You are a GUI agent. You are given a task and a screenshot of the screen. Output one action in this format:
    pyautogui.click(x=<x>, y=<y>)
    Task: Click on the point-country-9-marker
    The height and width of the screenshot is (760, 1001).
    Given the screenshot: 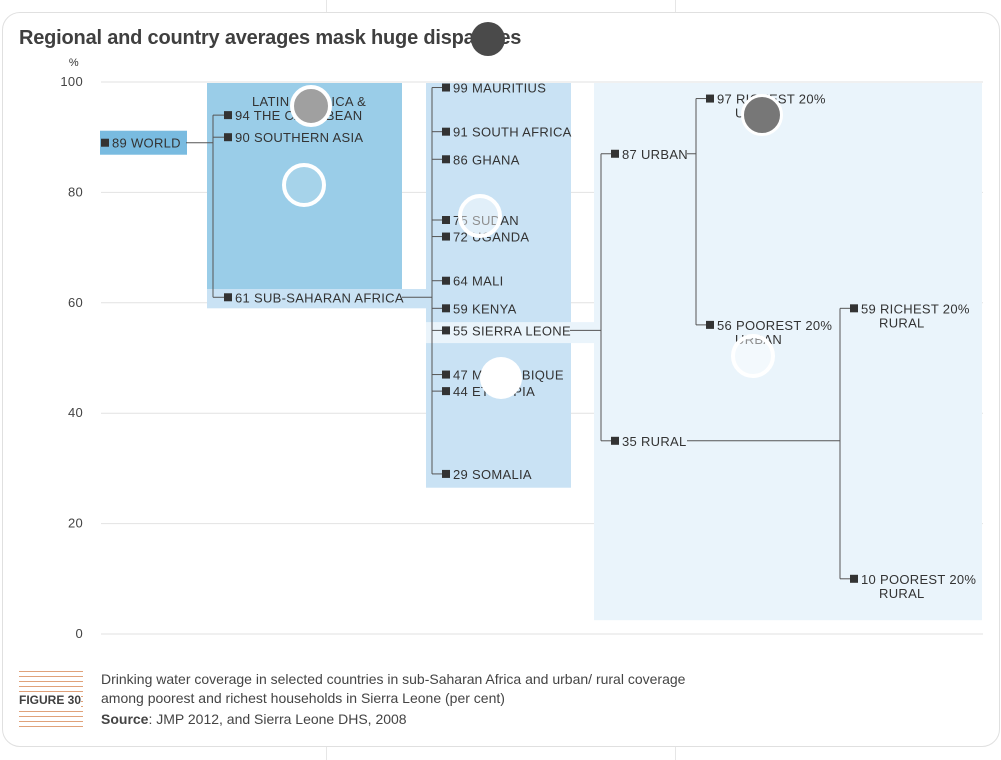 What is the action you would take?
    pyautogui.click(x=446, y=391)
    